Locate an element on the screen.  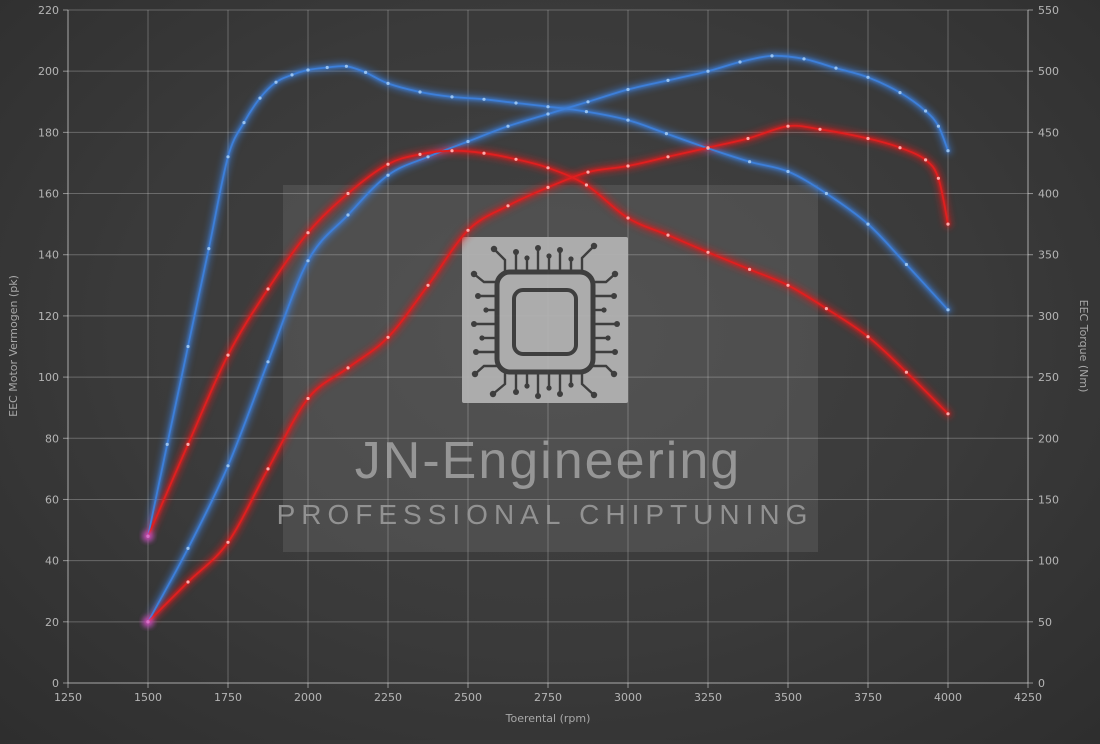
y-right-tick-label: 400 is located at coordinates (1048, 194).